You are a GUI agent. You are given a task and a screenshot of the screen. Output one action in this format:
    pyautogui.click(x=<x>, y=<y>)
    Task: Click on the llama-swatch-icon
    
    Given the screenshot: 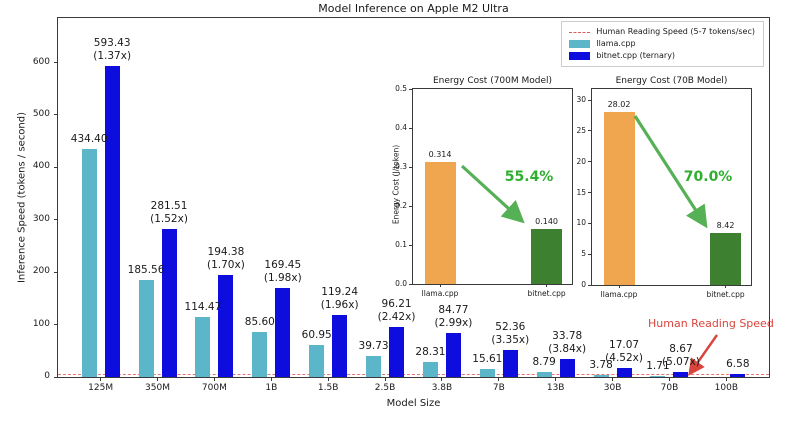 What is the action you would take?
    pyautogui.click(x=580, y=44)
    